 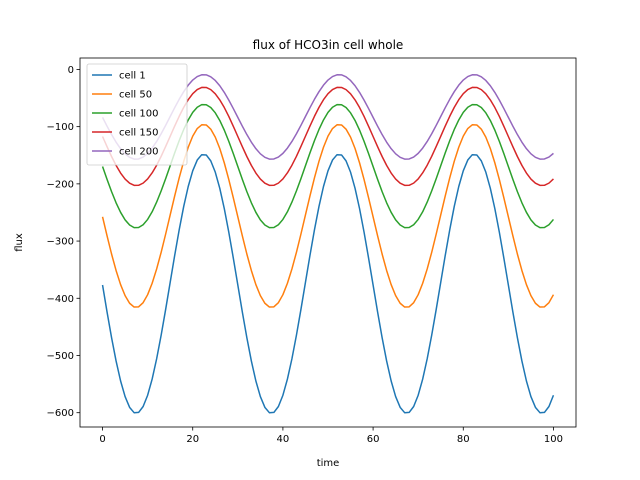 What do you see at coordinates (60, 242) in the screenshot?
I see `y-tick-label: −300` at bounding box center [60, 242].